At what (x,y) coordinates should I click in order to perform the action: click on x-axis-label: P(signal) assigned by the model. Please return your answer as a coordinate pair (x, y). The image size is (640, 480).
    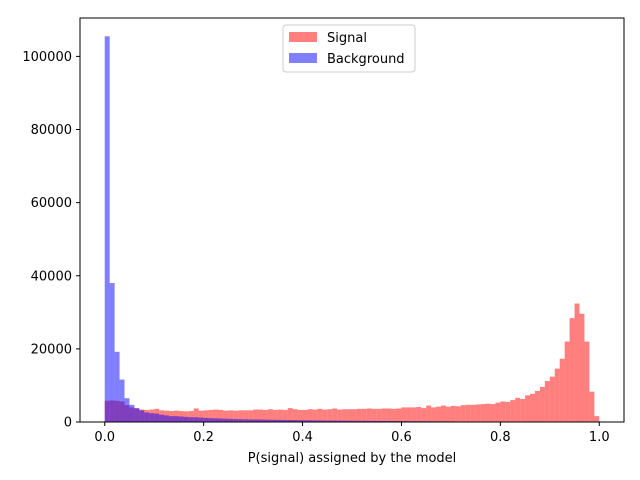
    Looking at the image, I should click on (352, 458).